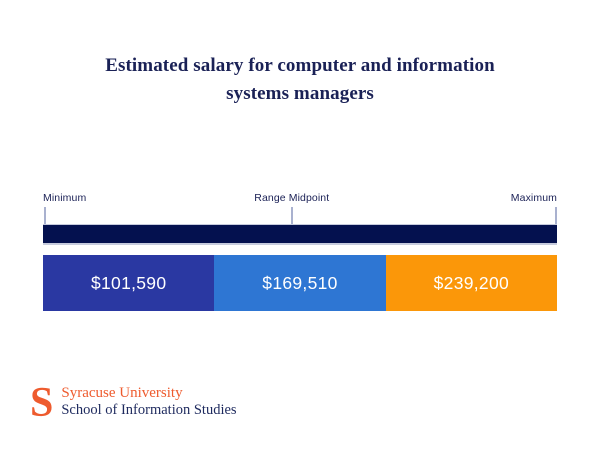  I want to click on tick-maximum, so click(556, 215).